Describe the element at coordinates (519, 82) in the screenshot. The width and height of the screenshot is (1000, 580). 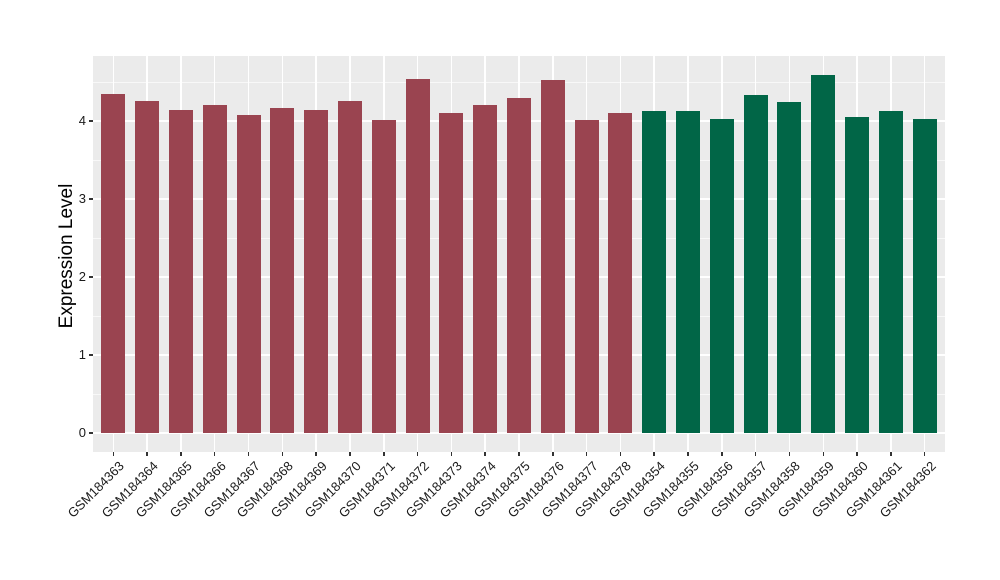
I see `gridline-minor` at that location.